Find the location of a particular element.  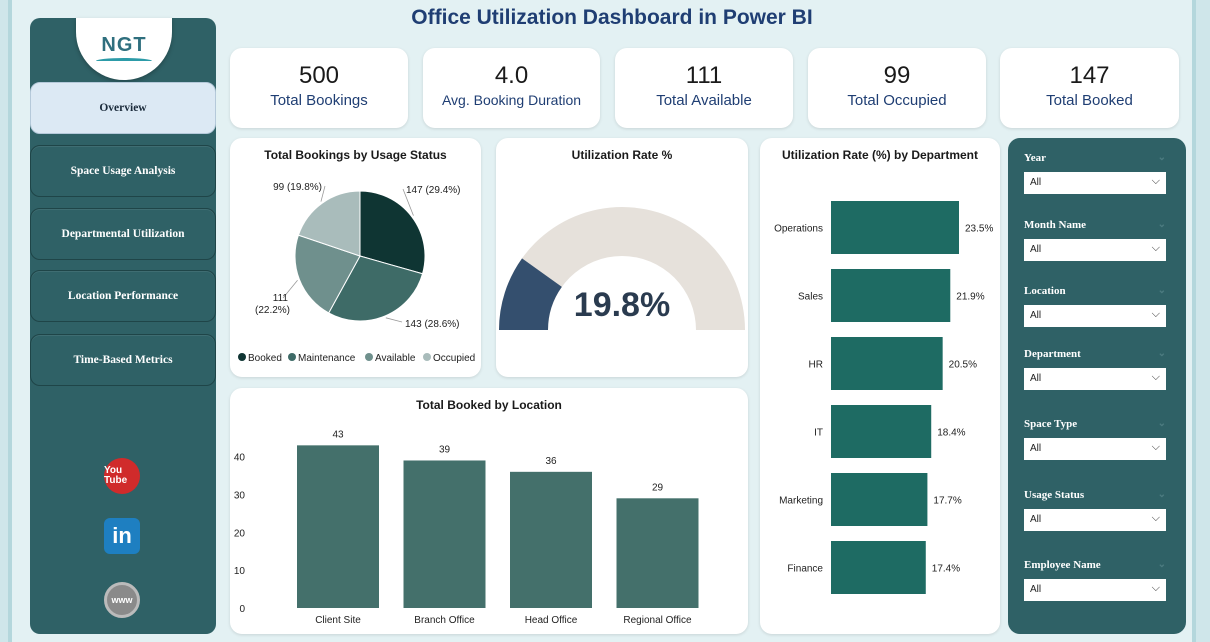

nav-overview: Overview is located at coordinates (123, 108).